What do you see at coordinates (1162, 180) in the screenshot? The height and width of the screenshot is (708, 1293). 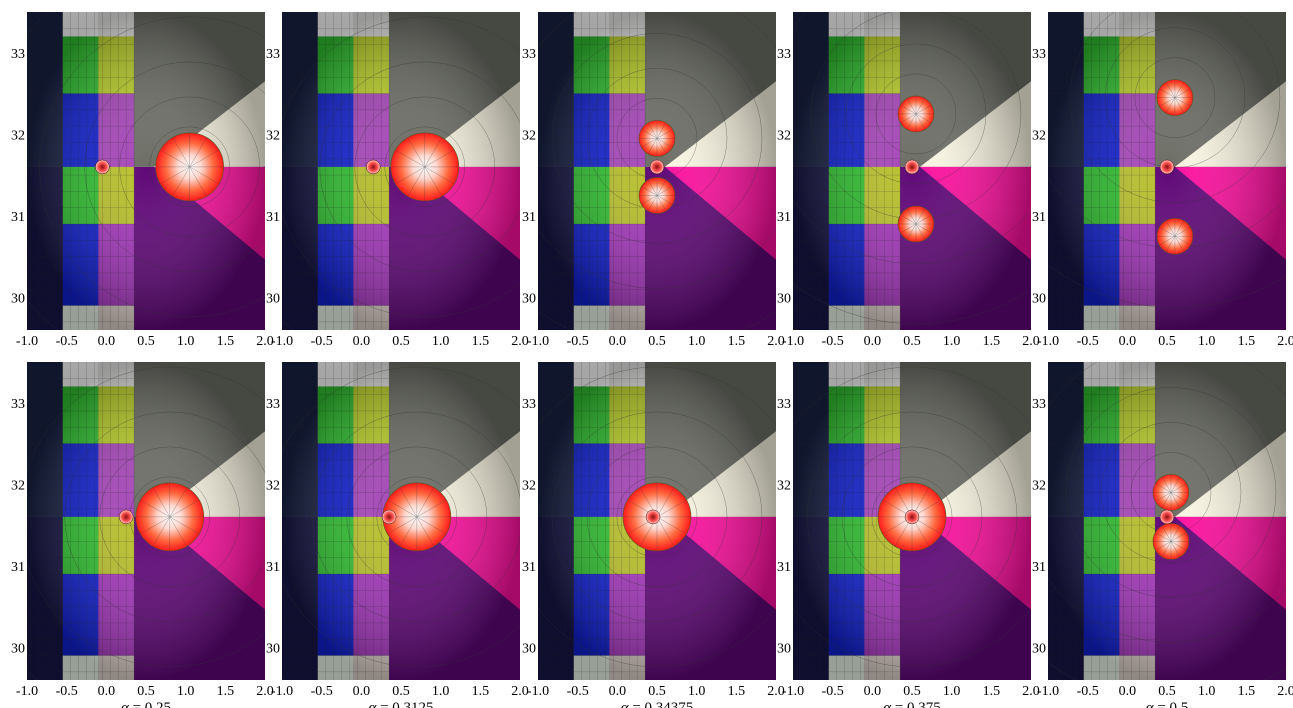 I see `panel-r0-c4: -1.0 -0.5 0.0 0.5 1.0 1.5 2.0 30 31 32 33` at bounding box center [1162, 180].